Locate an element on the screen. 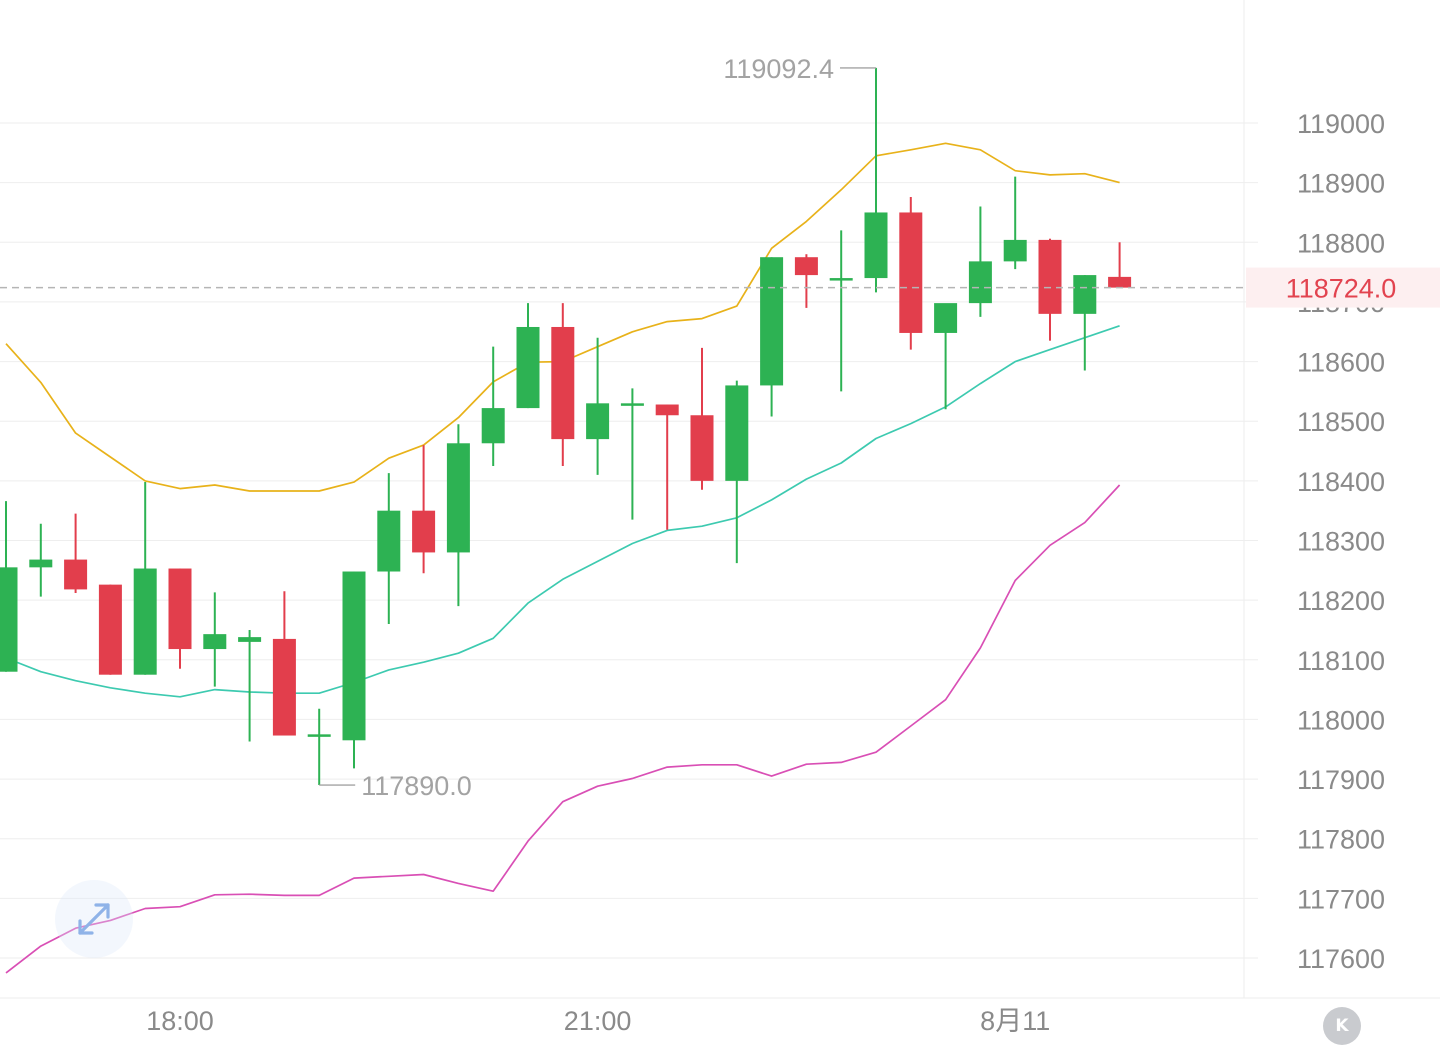 The width and height of the screenshot is (1440, 1052). diagonal-expand-arrows-icon is located at coordinates (94, 919).